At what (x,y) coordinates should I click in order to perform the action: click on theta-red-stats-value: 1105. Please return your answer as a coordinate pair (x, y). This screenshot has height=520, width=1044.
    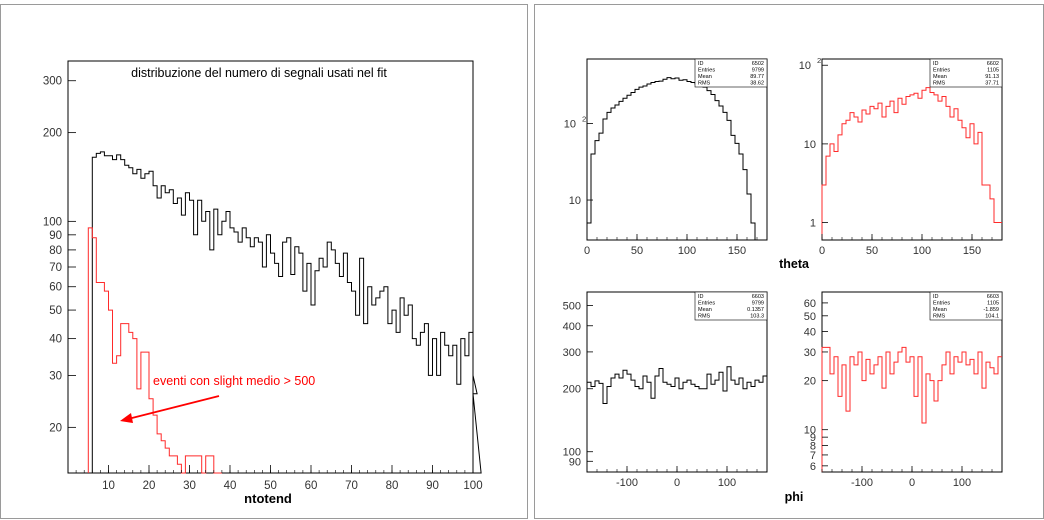
    Looking at the image, I should click on (993, 71).